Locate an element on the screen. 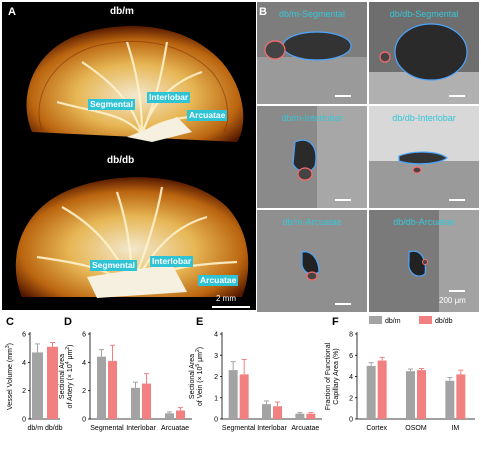  cell-dbdb-arcuatae: db/db-Arcuatae 200 μm is located at coordinates (424, 261).